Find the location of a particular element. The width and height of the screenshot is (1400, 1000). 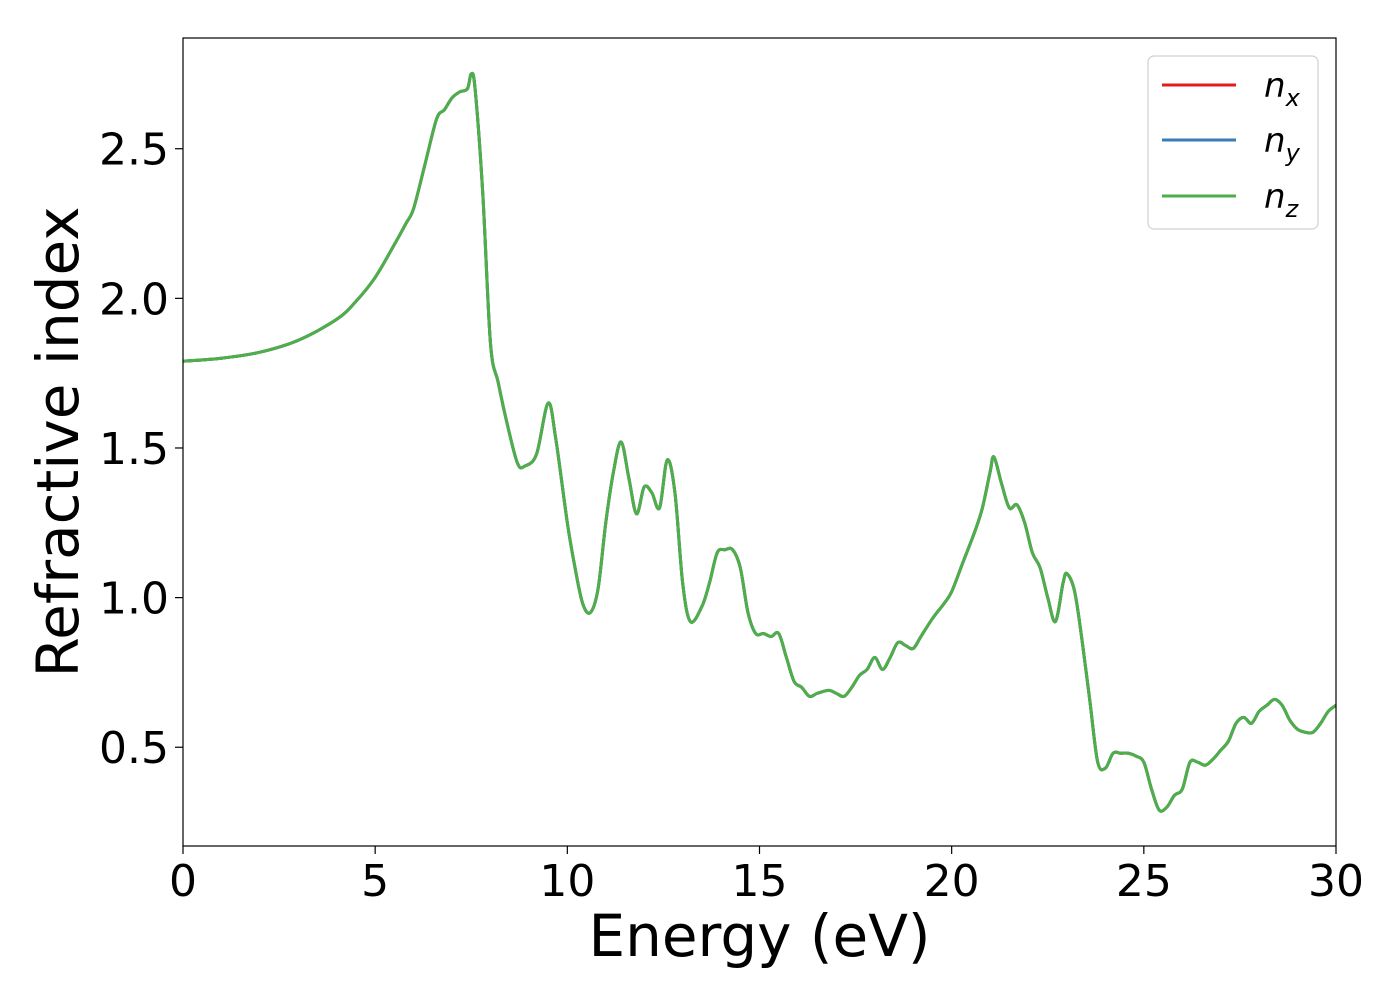

legend-item-nz: nz is located at coordinates (1231, 200).